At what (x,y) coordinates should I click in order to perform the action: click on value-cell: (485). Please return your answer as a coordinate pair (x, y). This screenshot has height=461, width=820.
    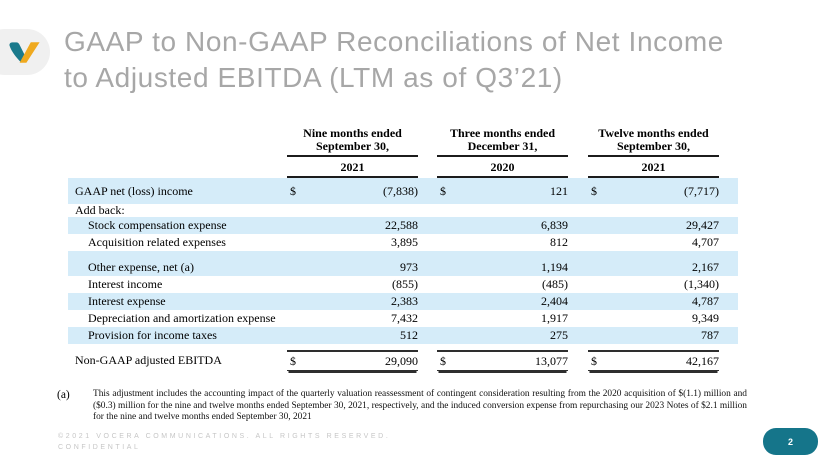
    Looking at the image, I should click on (502, 284).